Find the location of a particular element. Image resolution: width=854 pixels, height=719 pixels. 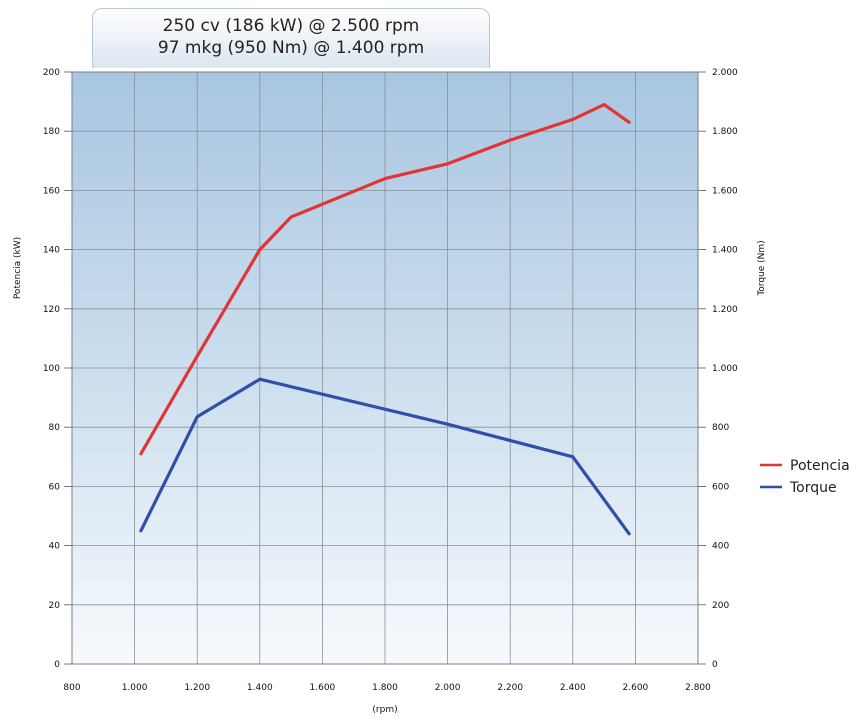

y2-tick-label: 0 is located at coordinates (715, 665).